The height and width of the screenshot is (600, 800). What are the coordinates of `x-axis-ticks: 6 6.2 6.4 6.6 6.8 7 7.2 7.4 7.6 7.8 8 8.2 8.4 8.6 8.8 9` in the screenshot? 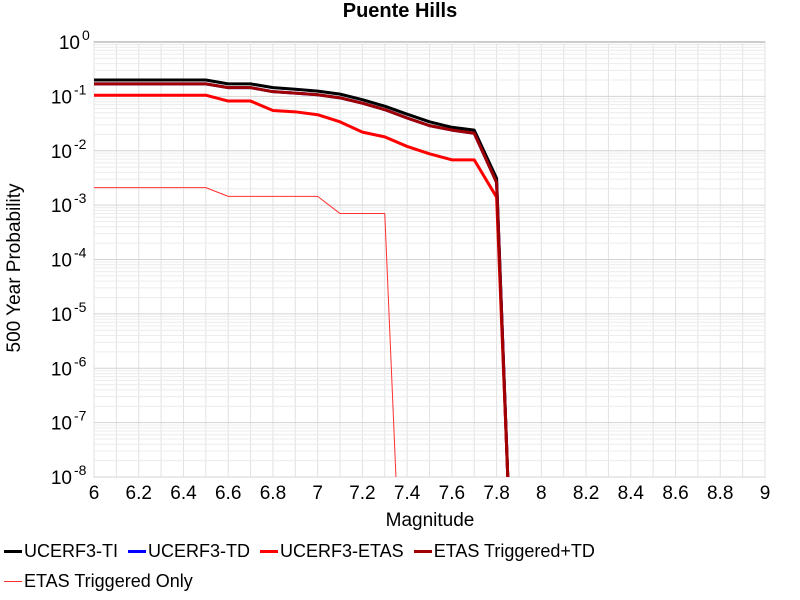 It's located at (430, 493).